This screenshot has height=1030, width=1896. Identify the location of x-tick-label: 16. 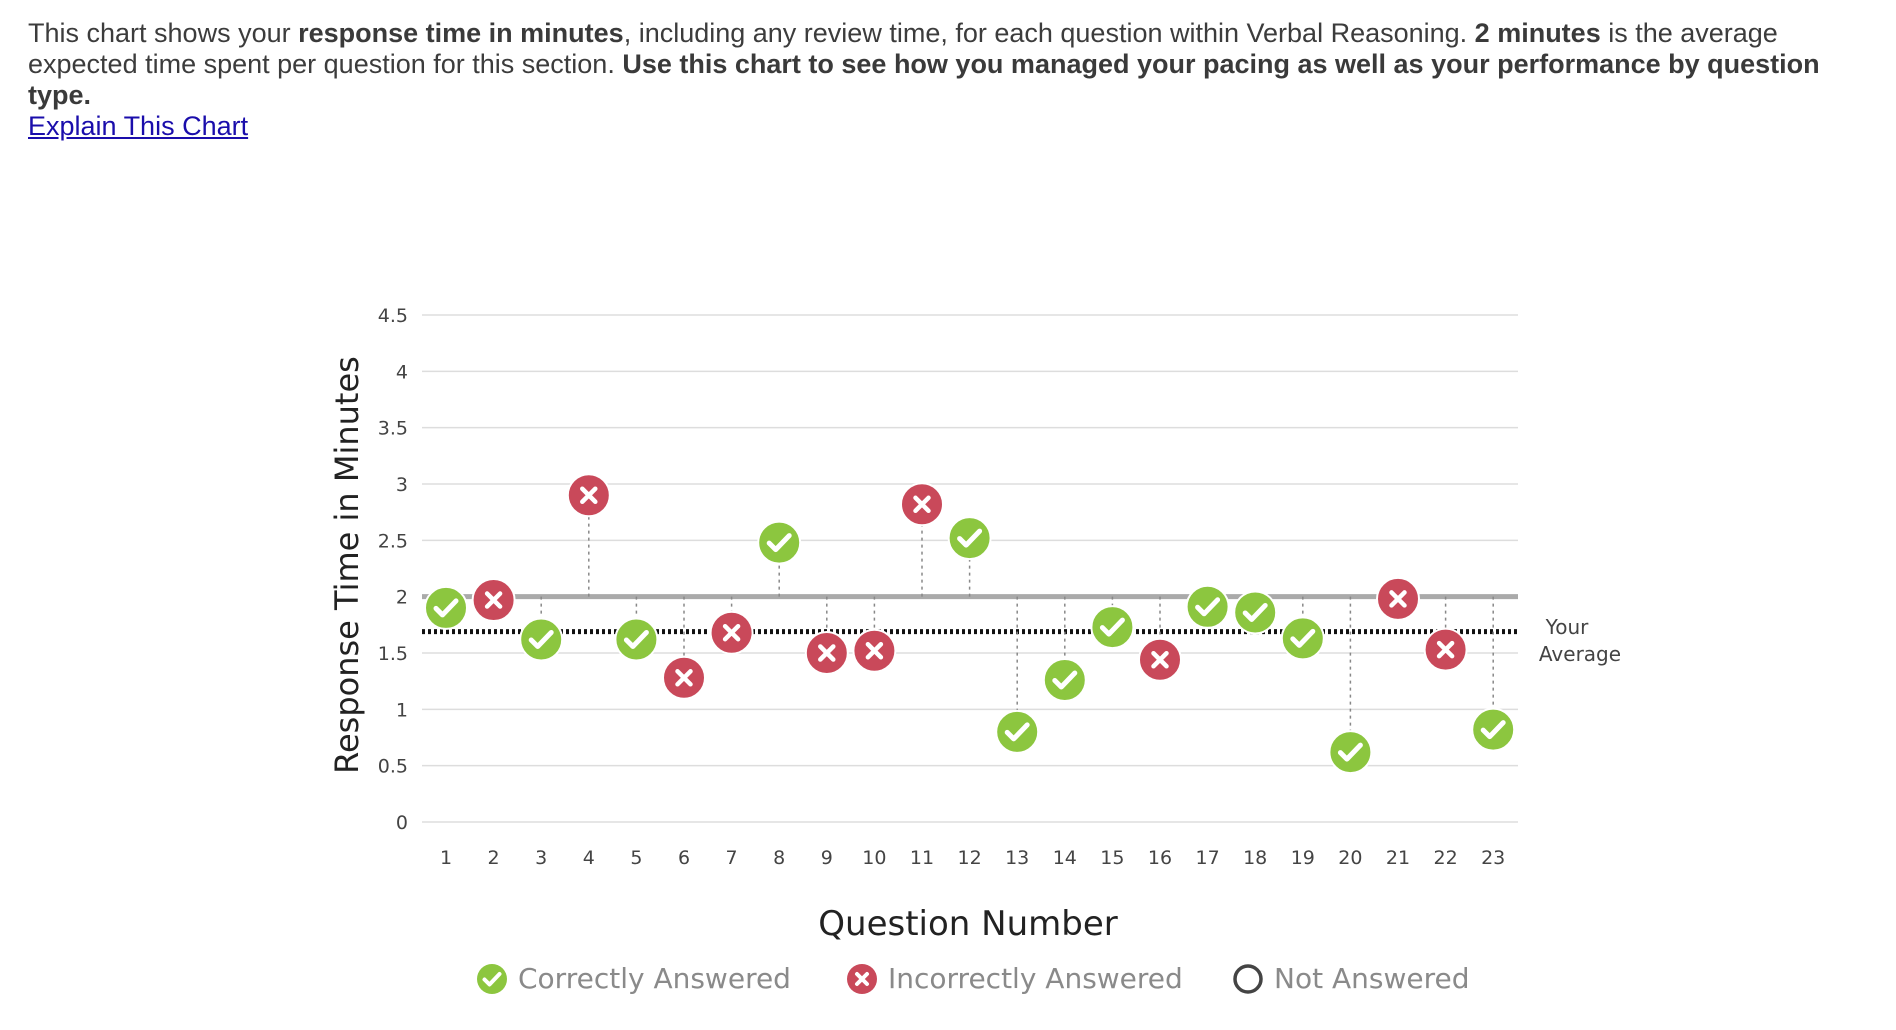
(1160, 858).